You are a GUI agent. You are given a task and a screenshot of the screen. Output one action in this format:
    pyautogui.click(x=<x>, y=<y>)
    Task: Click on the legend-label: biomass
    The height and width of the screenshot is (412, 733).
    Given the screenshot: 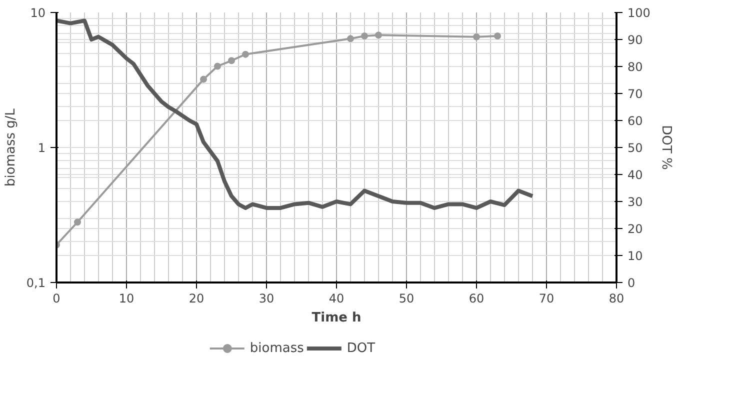 What is the action you would take?
    pyautogui.click(x=277, y=348)
    